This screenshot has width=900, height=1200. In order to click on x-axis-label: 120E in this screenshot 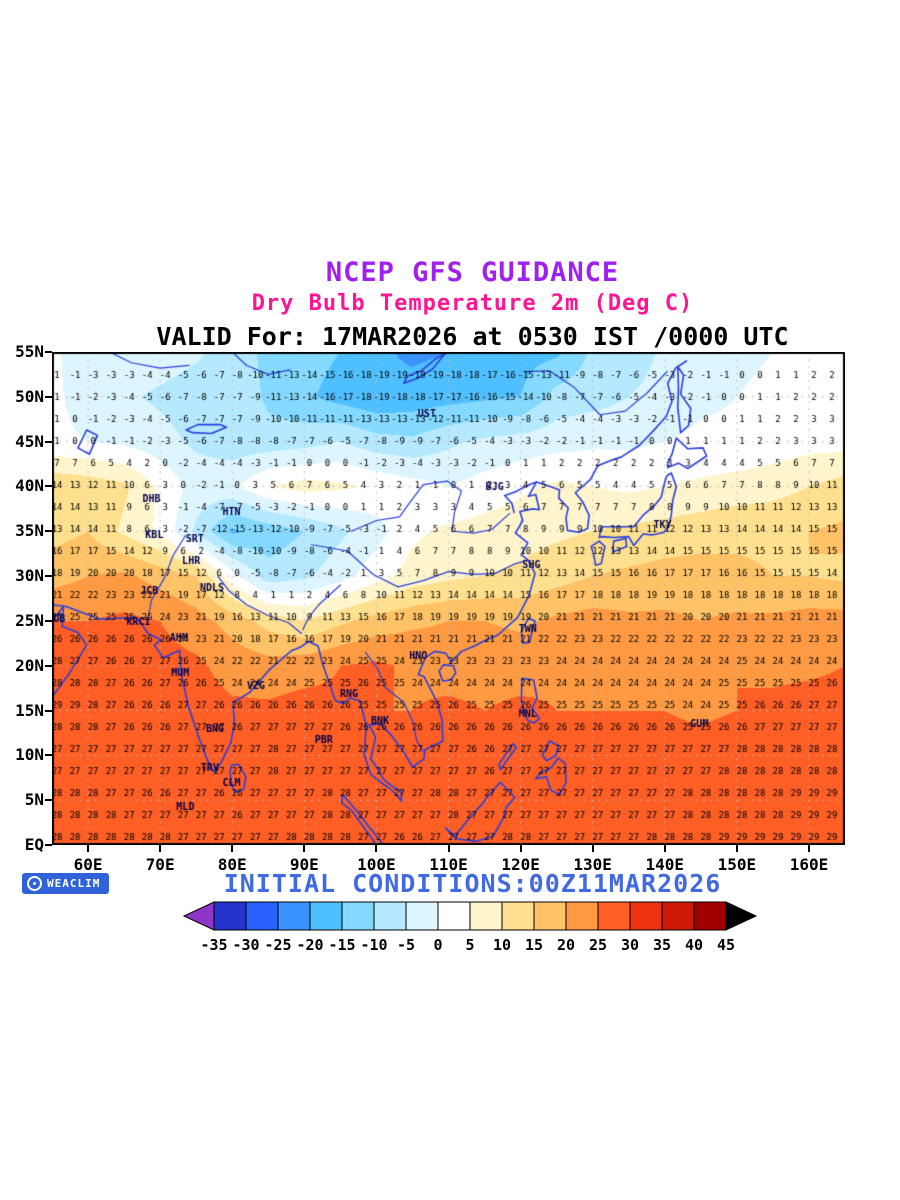, I will do `click(520, 864)`.